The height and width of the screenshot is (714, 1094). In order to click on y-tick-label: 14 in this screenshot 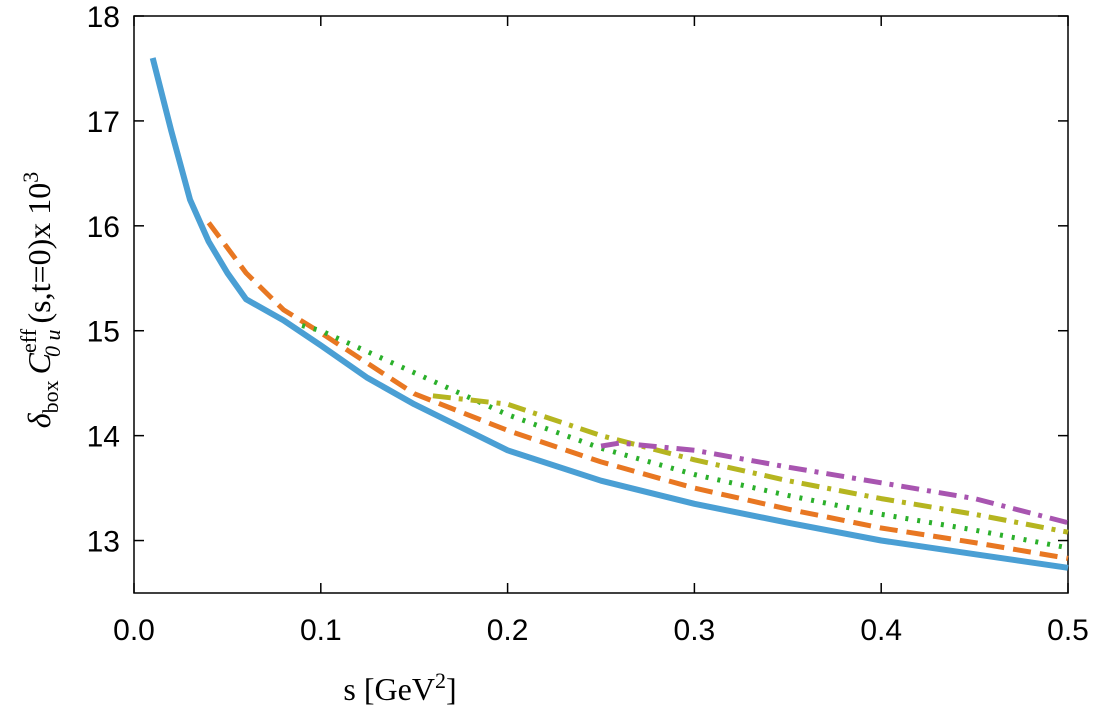, I will do `click(103, 437)`.